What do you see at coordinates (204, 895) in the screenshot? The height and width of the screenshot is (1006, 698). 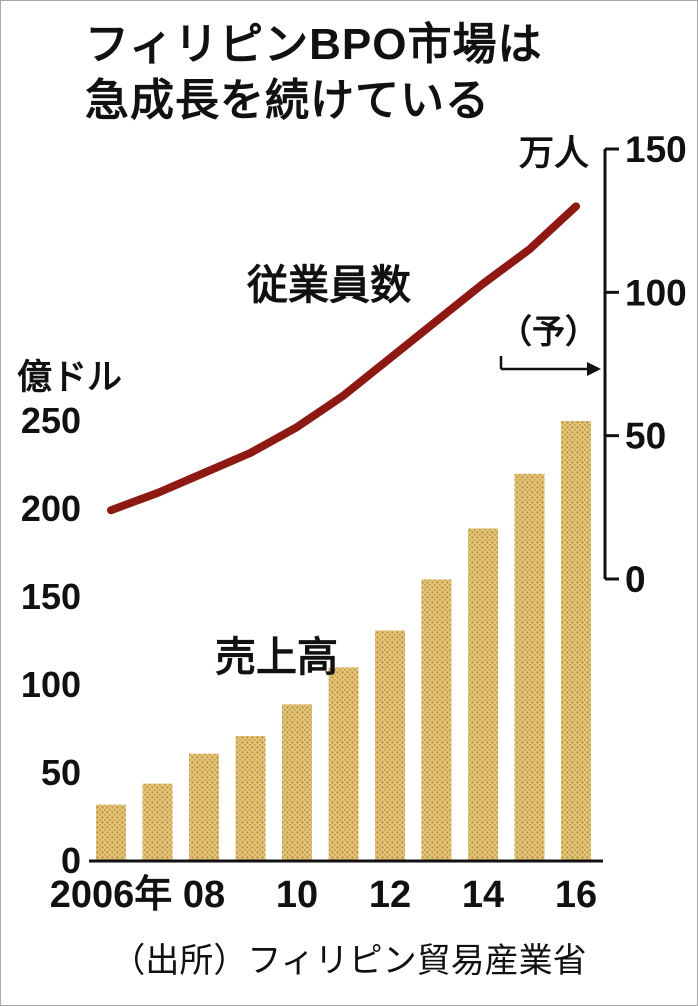 I see `x-axis-tick-label: 08` at bounding box center [204, 895].